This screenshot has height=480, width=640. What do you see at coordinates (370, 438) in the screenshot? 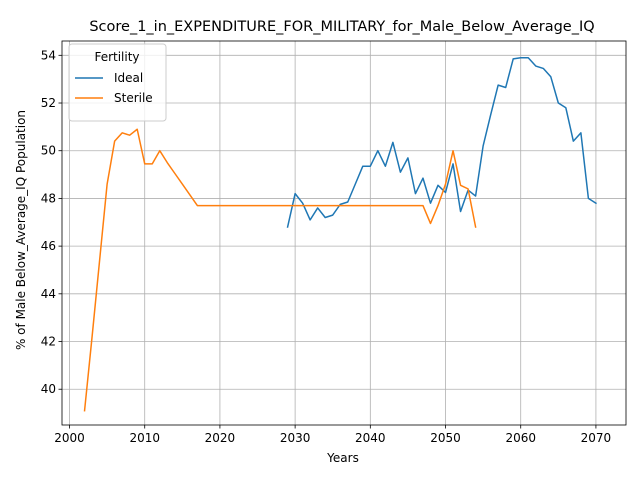
I see `x-tick-label: 2040` at bounding box center [370, 438].